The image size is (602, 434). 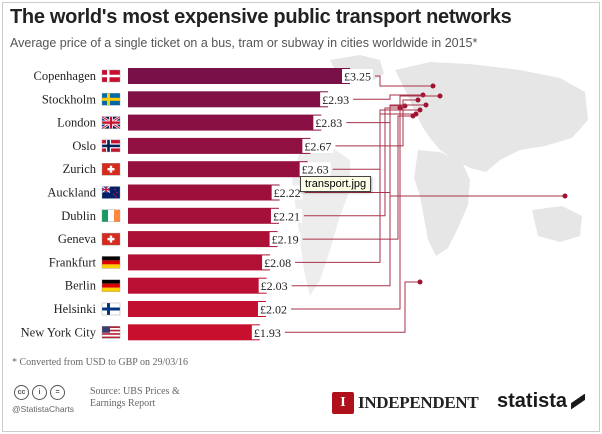 What do you see at coordinates (203, 239) in the screenshot?
I see `bar-geneva` at bounding box center [203, 239].